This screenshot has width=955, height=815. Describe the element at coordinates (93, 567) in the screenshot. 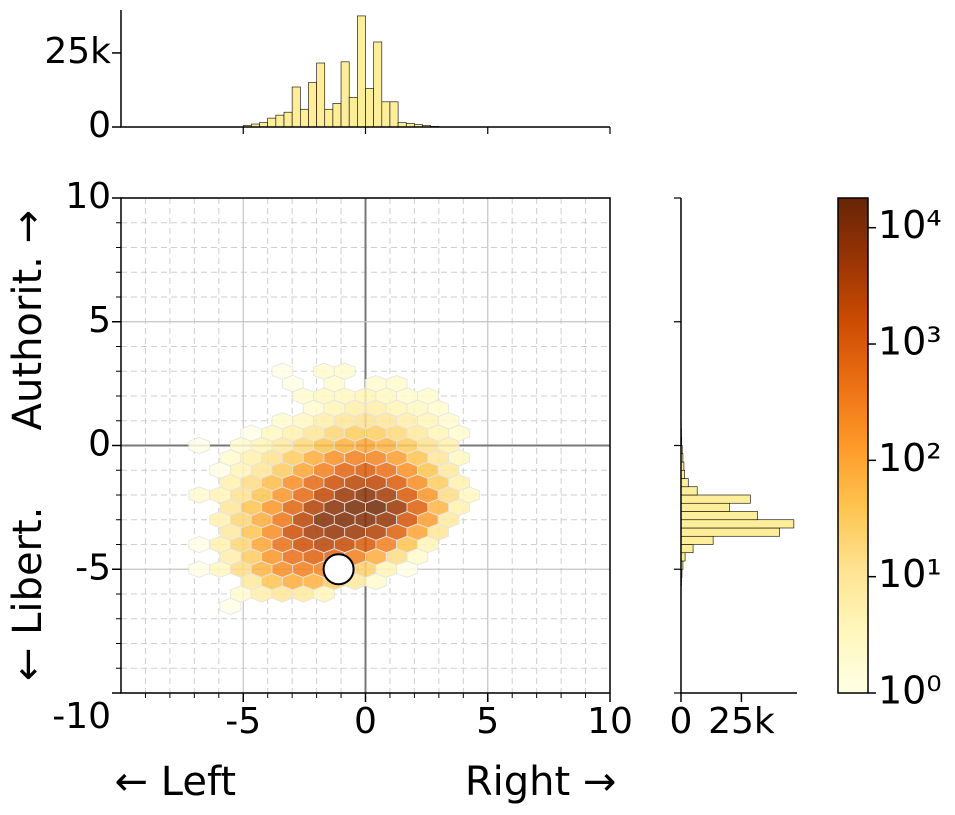

I see `y-tick-label: -5` at that location.